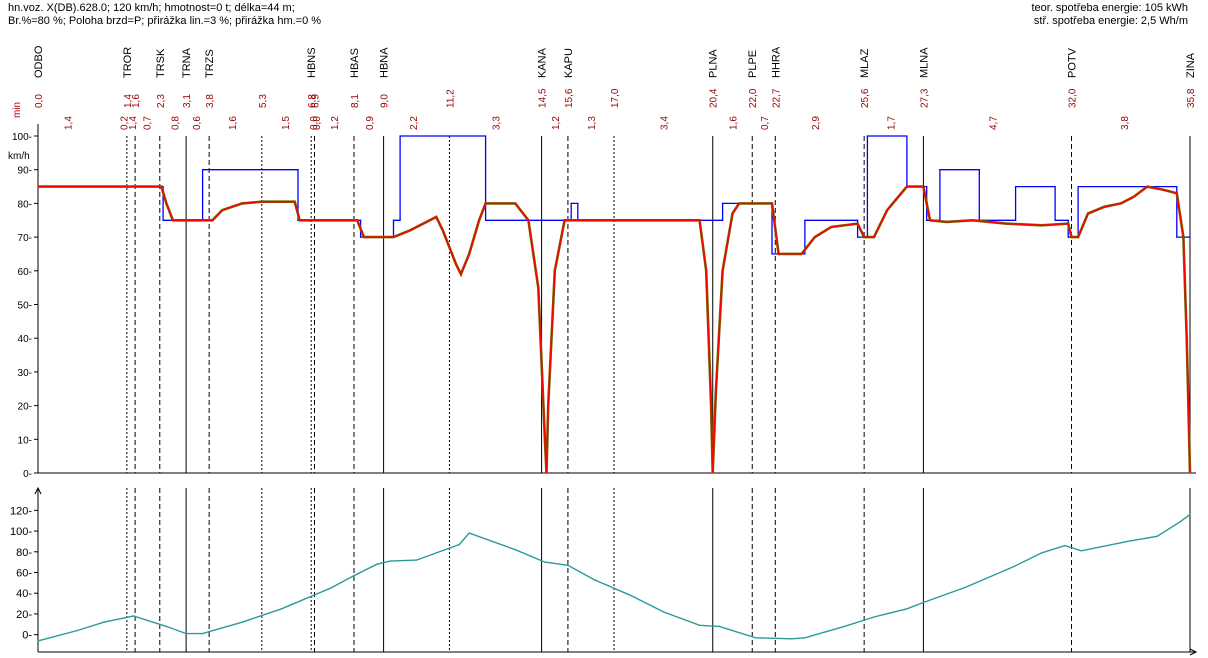 Image resolution: width=1208 pixels, height=658 pixels. Describe the element at coordinates (1193, 652) in the screenshot. I see `elevation-x-arrow` at that location.